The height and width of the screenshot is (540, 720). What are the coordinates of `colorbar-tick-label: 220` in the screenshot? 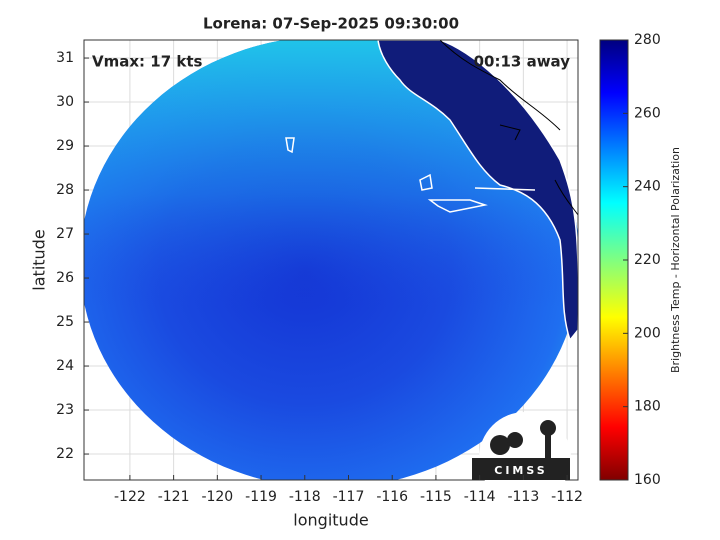 It's located at (647, 260).